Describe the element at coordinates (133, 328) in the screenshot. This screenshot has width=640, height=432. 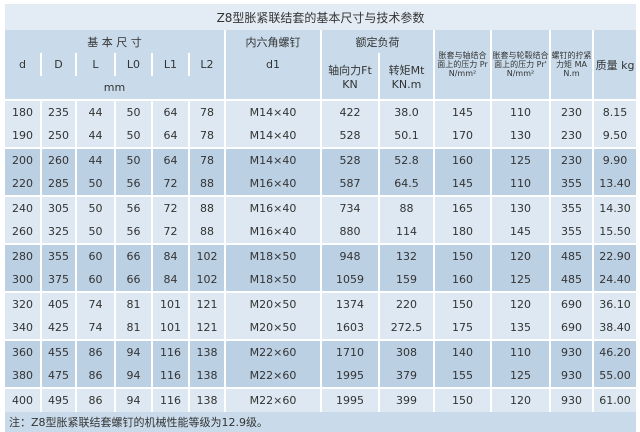
I see `table-cell: 81` at that location.